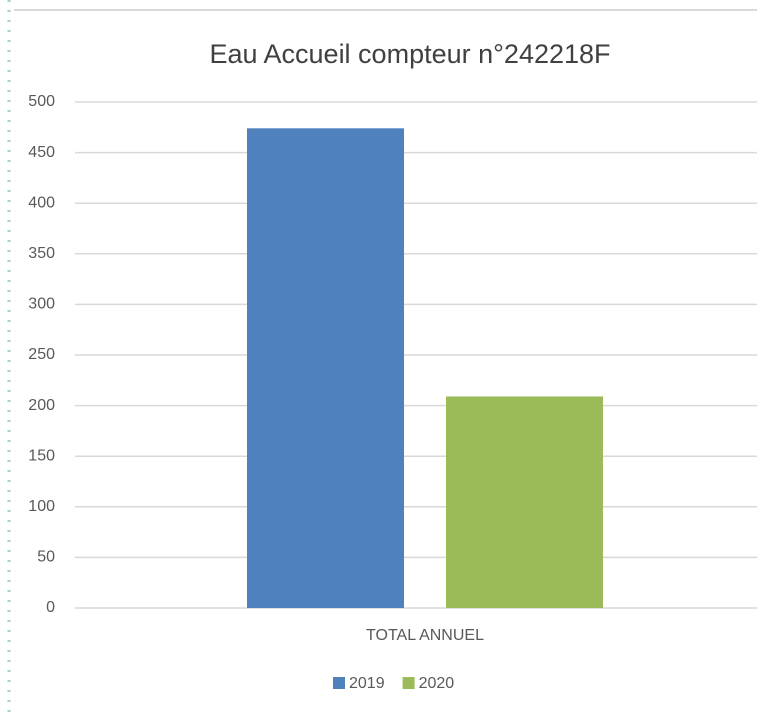 The width and height of the screenshot is (757, 712). Describe the element at coordinates (46, 557) in the screenshot. I see `y-tick-label: 50` at that location.